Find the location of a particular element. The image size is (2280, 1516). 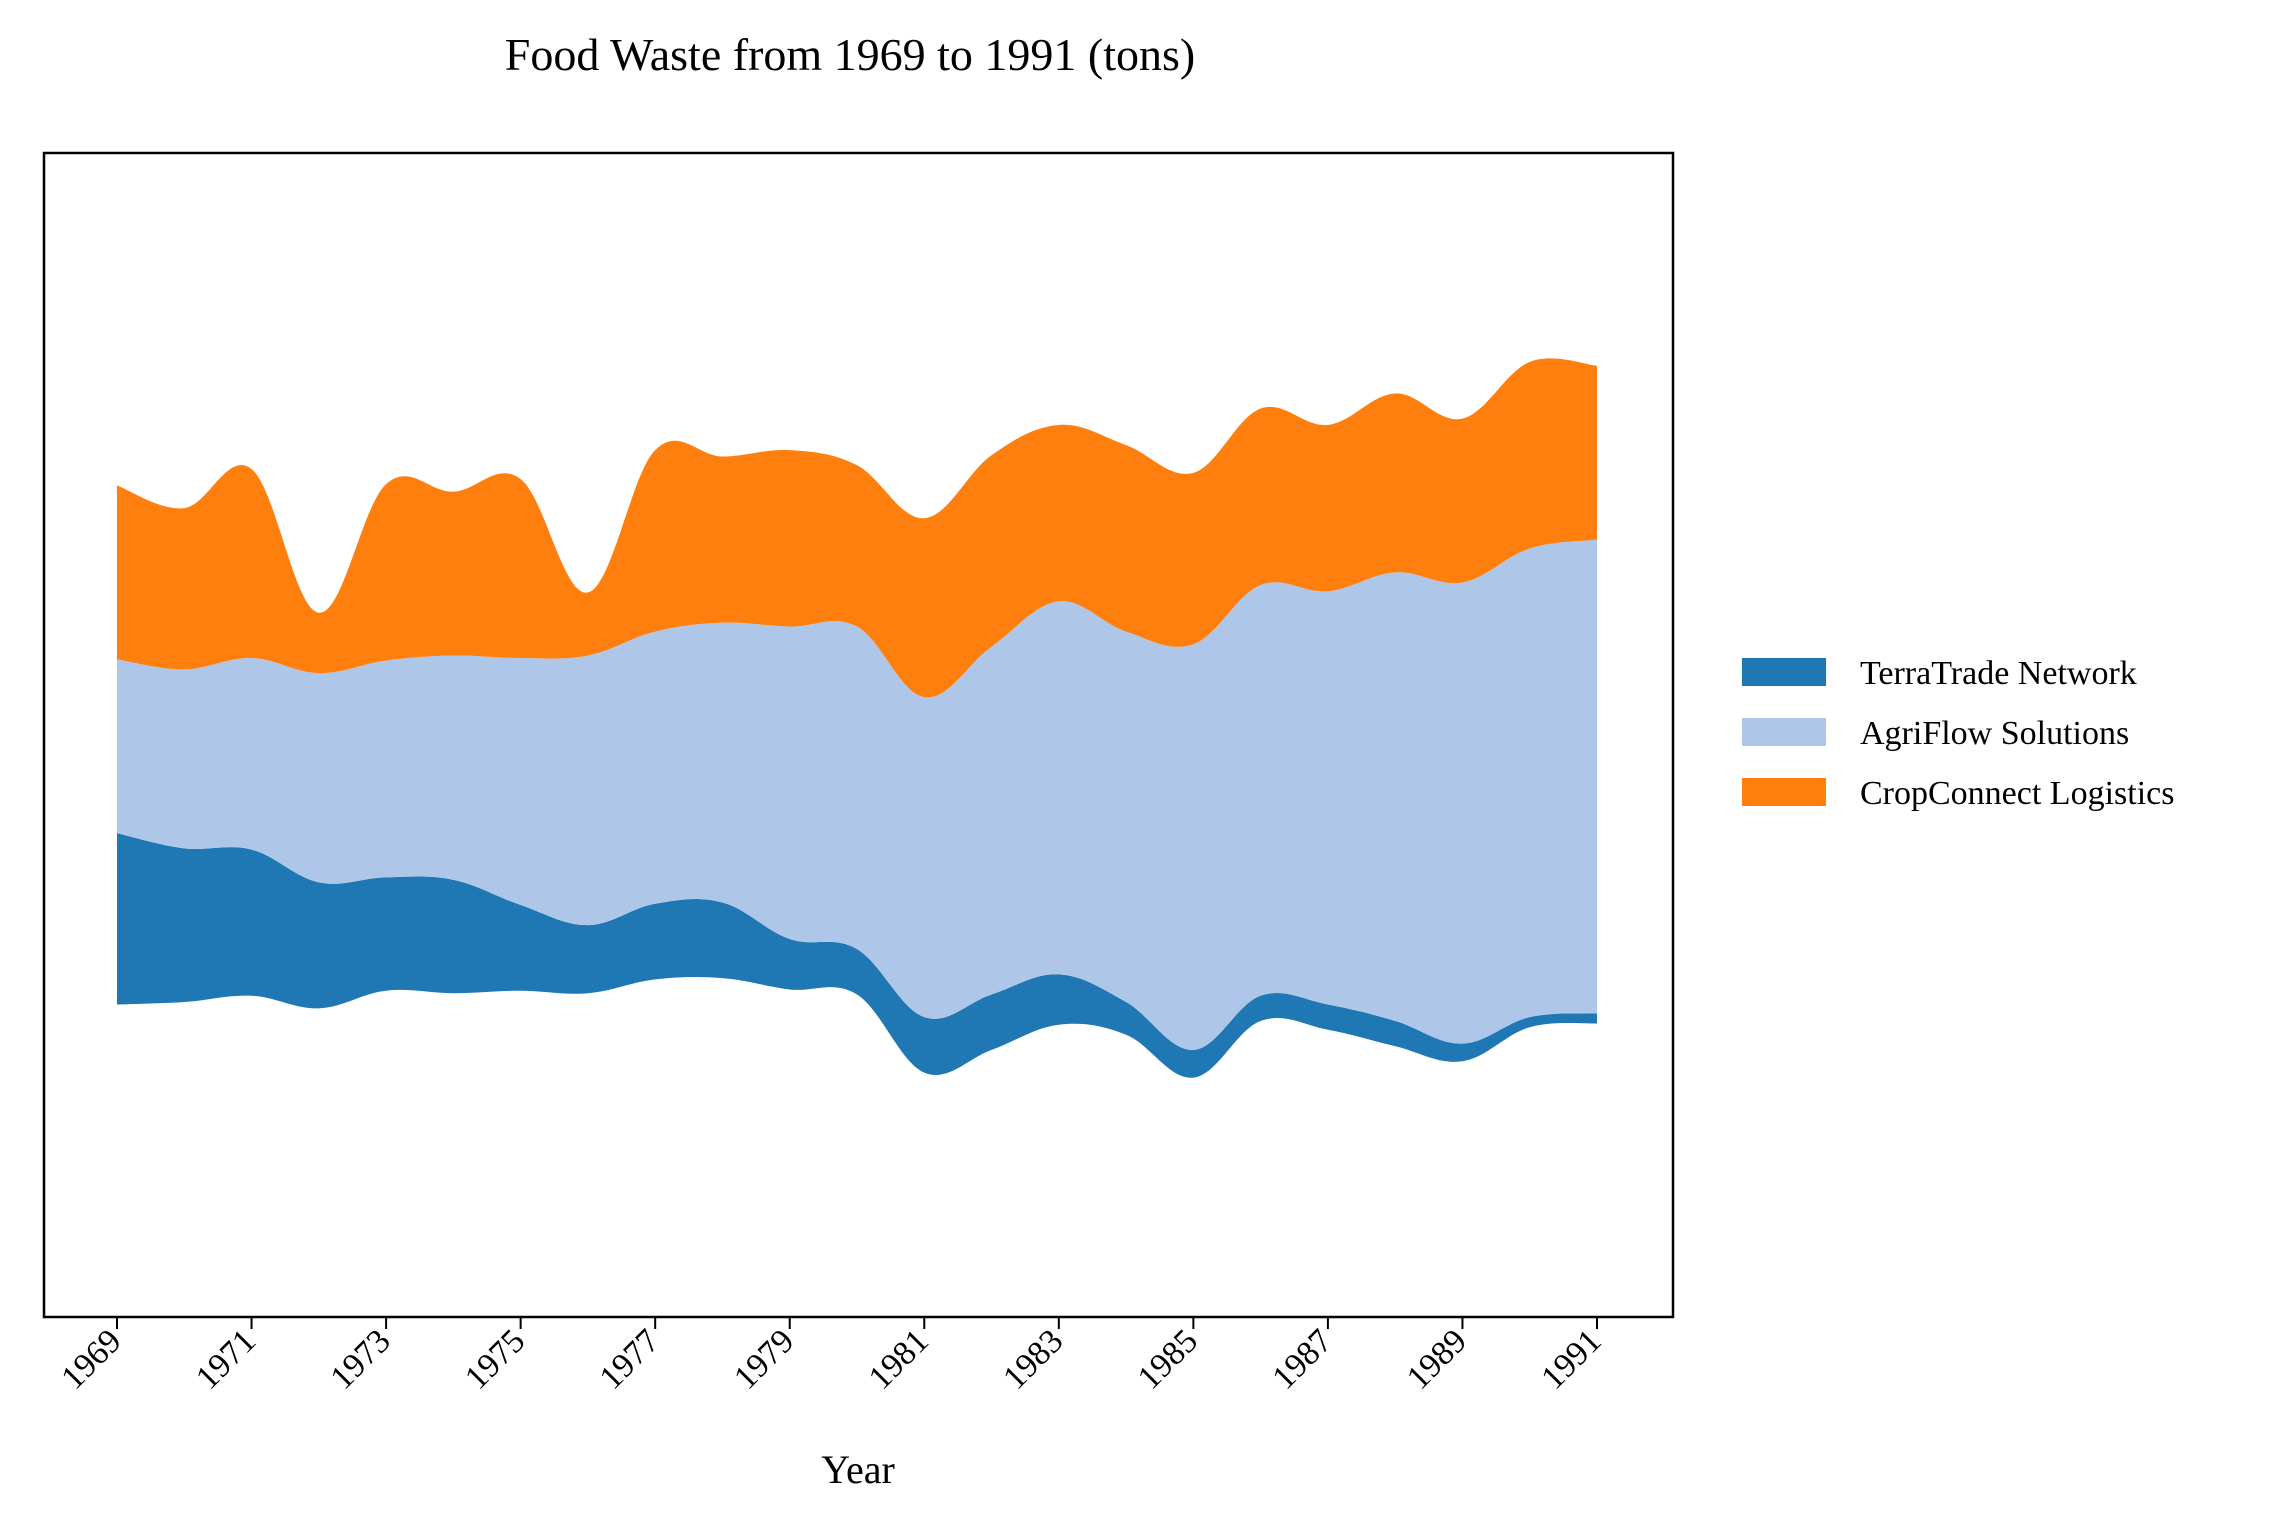

x-tick-label: 1987 is located at coordinates (1302, 1359).